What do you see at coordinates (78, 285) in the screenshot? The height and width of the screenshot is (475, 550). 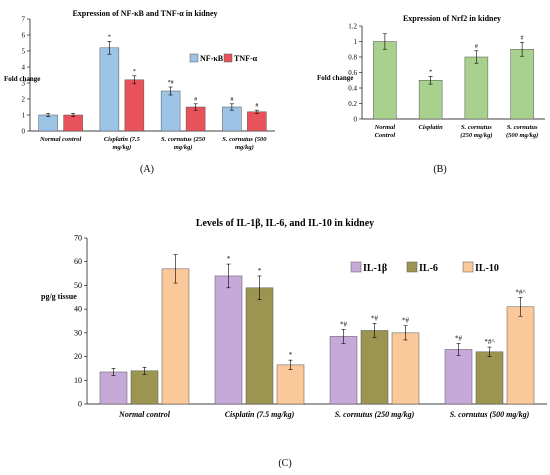 I see `y-tick-label: 50` at bounding box center [78, 285].